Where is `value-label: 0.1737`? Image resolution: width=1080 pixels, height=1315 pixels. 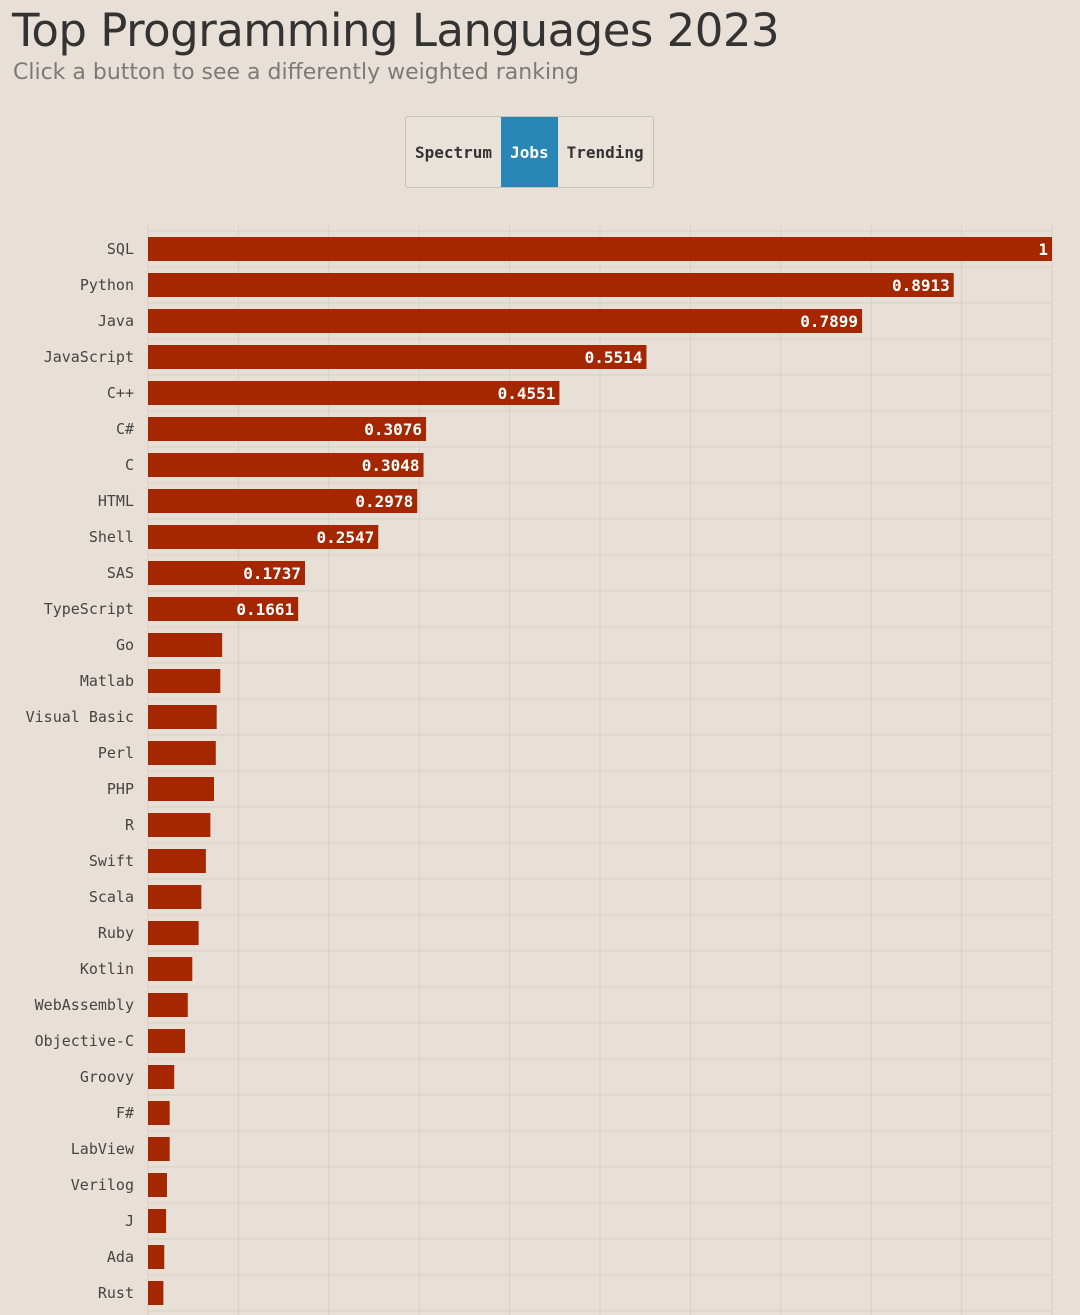 value-label: 0.1737 is located at coordinates (272, 573).